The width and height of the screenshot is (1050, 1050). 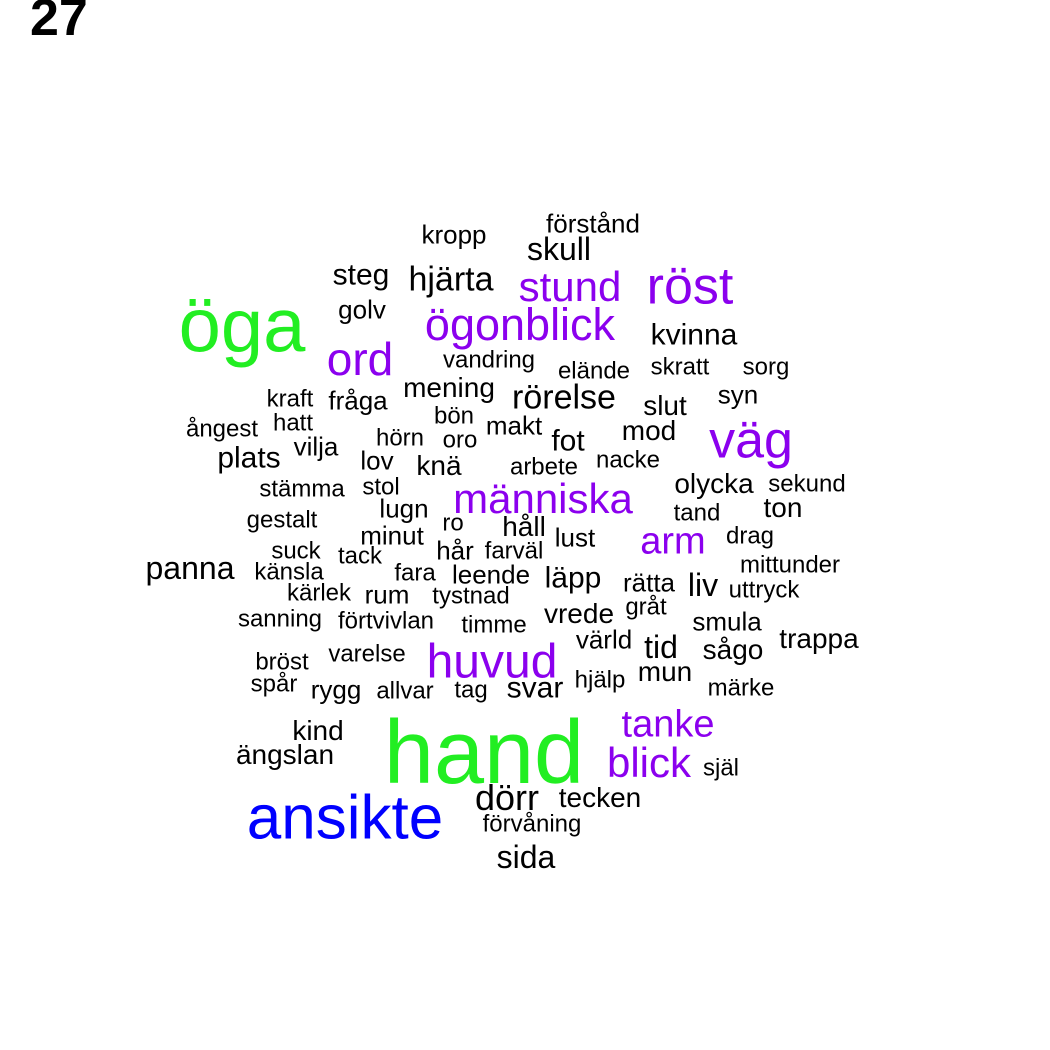 I want to click on word-ton: ton, so click(x=783, y=508).